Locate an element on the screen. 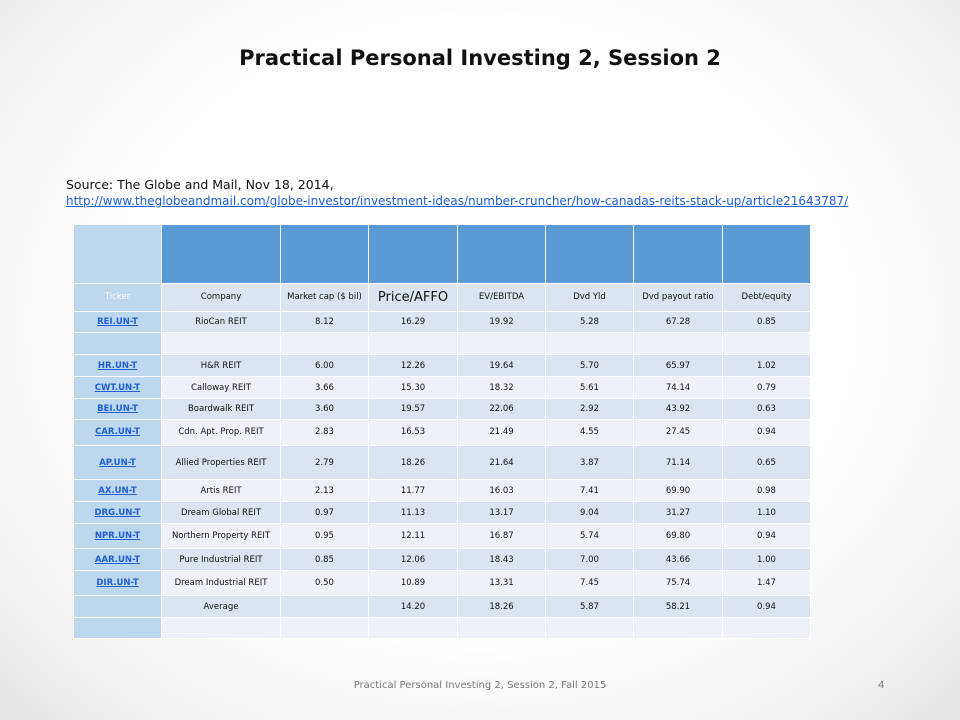  table-cell: 69.80 is located at coordinates (678, 536).